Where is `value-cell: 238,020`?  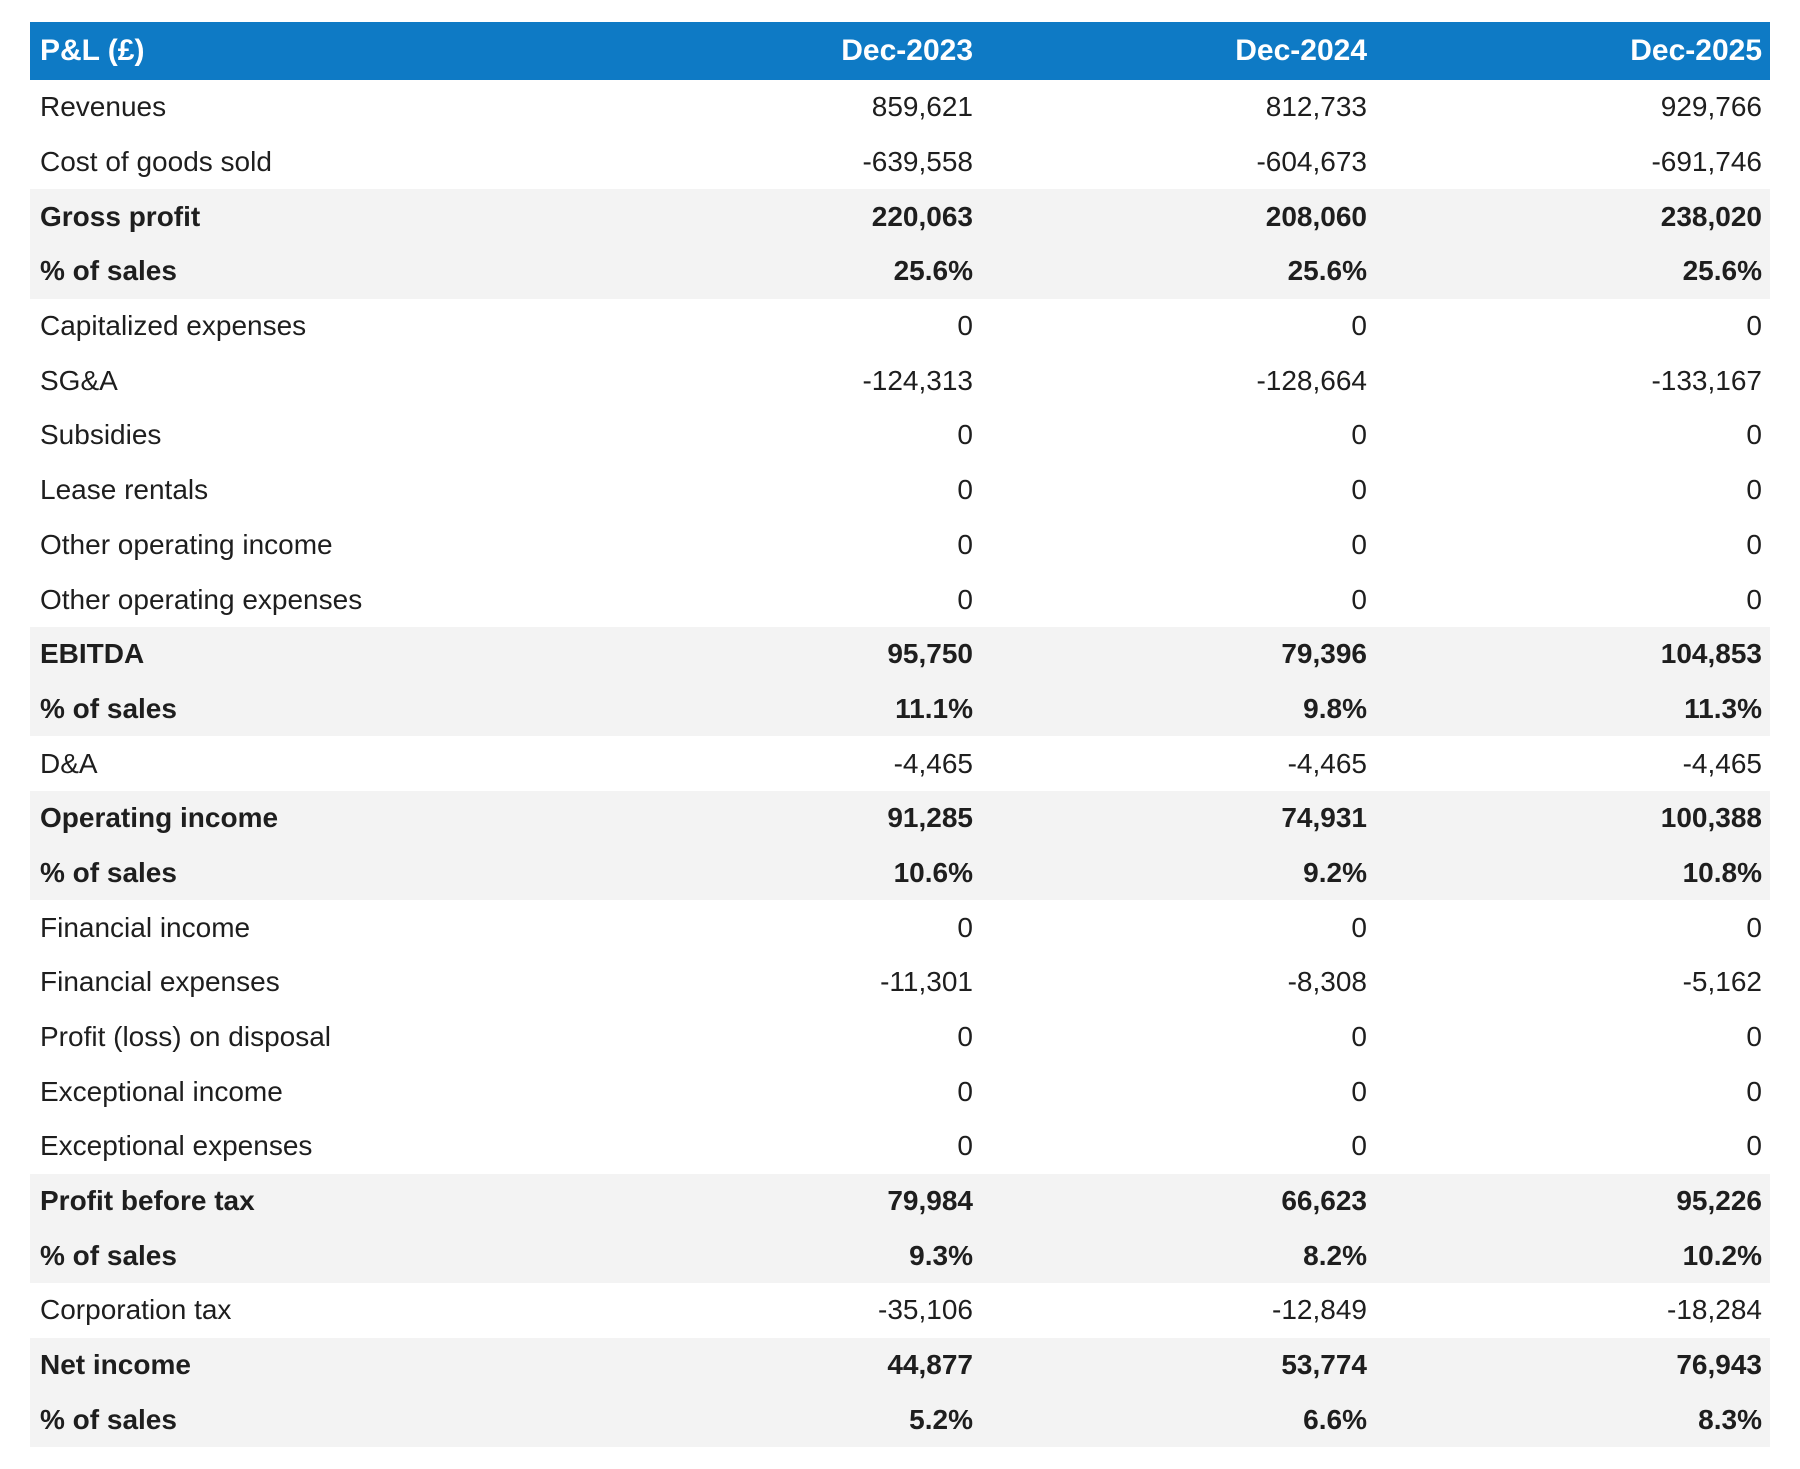
value-cell: 238,020 is located at coordinates (1572, 217).